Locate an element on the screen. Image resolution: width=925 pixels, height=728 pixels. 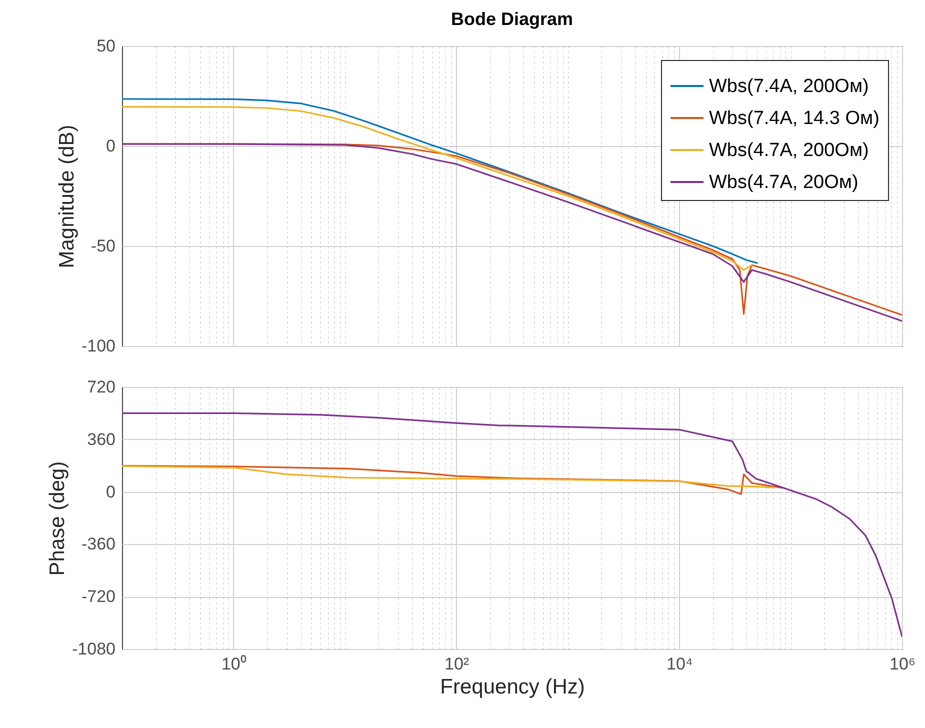
chart-title: Bode Diagram is located at coordinates (512, 19).